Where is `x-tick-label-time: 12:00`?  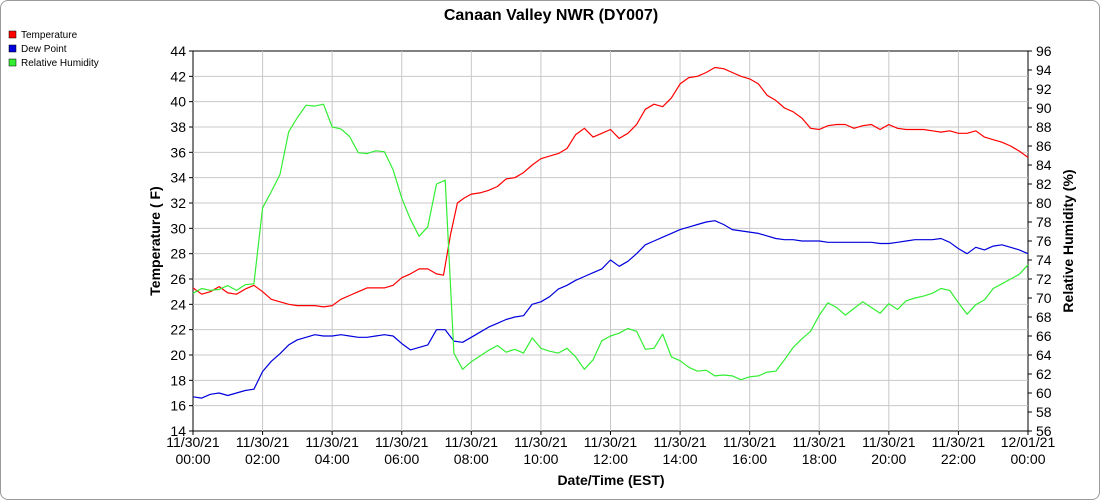
x-tick-label-time: 12:00 is located at coordinates (610, 459).